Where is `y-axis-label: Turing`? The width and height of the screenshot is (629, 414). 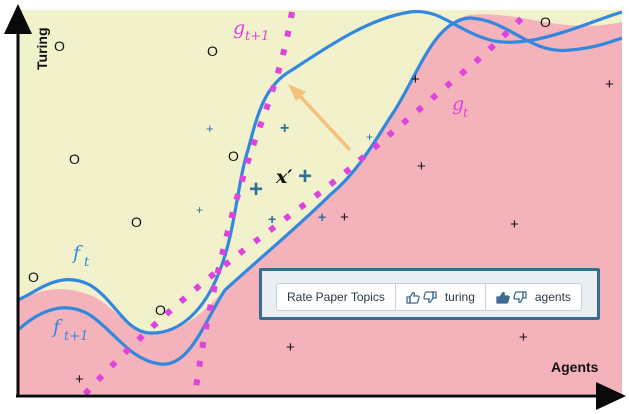 y-axis-label: Turing is located at coordinates (42, 48).